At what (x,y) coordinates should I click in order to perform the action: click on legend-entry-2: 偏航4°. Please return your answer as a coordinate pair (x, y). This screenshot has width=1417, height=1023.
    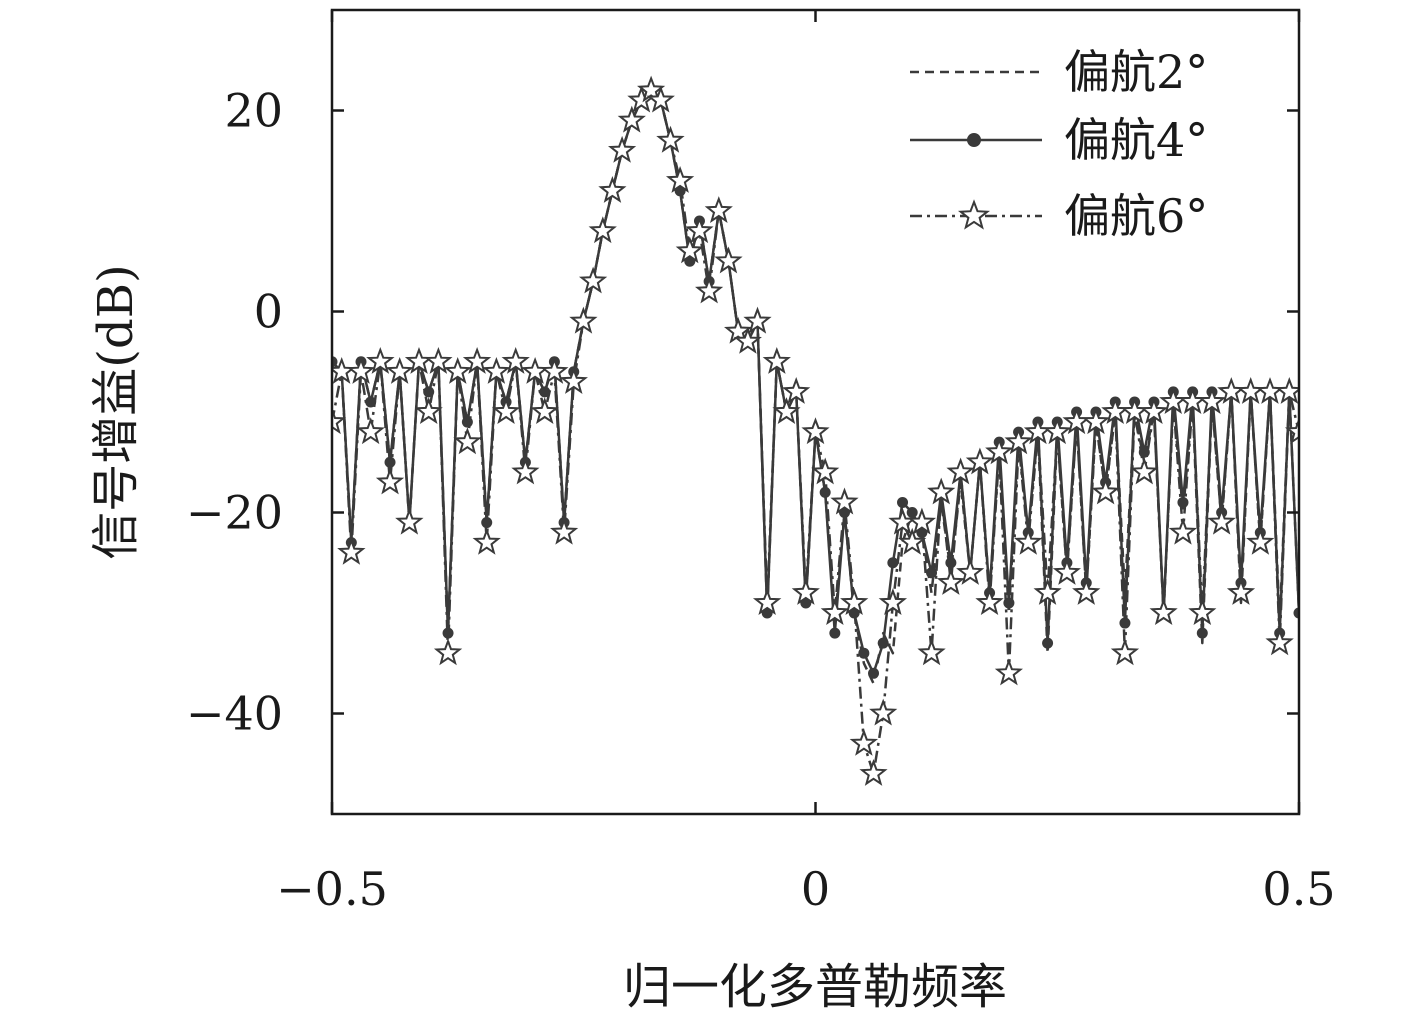
    Looking at the image, I should click on (1059, 140).